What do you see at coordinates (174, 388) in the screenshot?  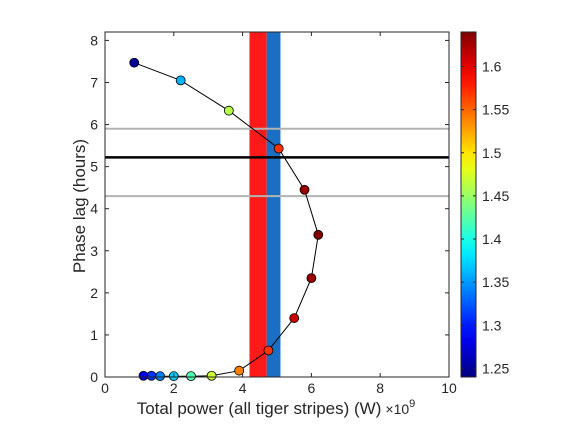 I see `x-tick-label-1: 2` at bounding box center [174, 388].